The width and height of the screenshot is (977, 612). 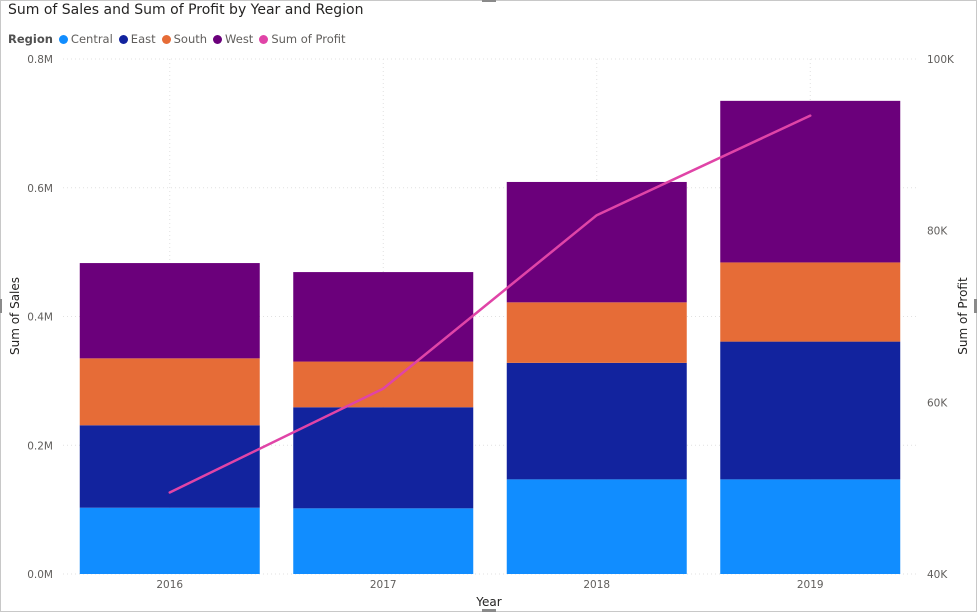 What do you see at coordinates (143, 39) in the screenshot?
I see `legend-label-east: East` at bounding box center [143, 39].